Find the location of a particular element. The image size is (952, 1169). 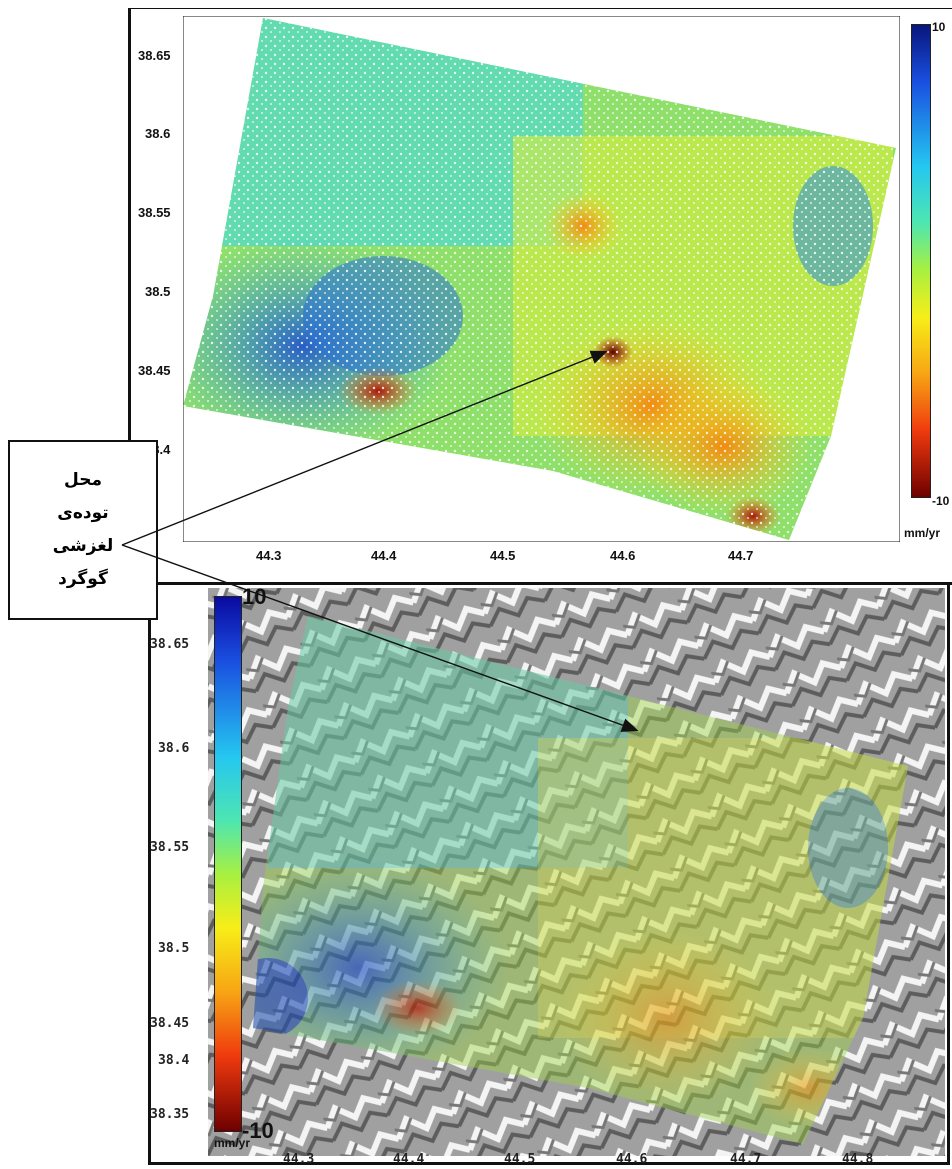

bottom-colorbar-min-label: -10 is located at coordinates (258, 1130).